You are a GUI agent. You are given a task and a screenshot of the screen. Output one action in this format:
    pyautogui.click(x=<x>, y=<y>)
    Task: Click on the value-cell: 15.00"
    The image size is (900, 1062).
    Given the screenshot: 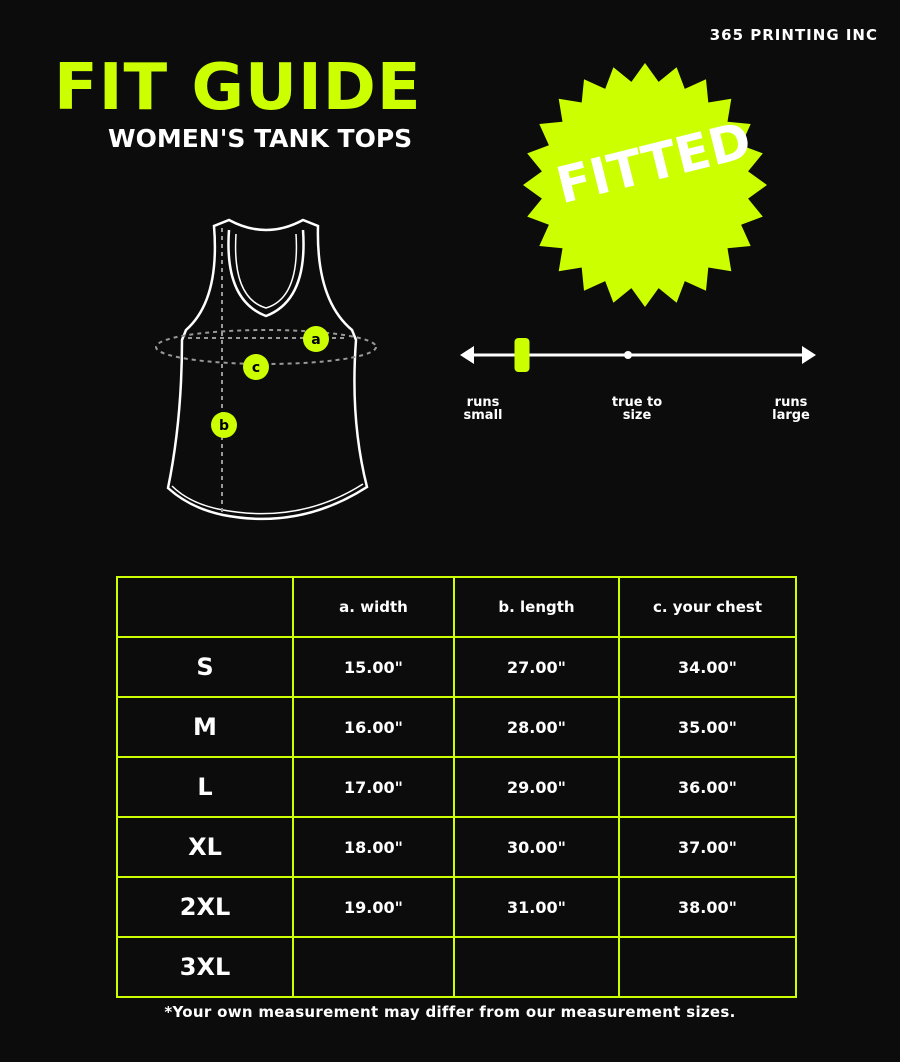 What is the action you would take?
    pyautogui.click(x=373, y=667)
    